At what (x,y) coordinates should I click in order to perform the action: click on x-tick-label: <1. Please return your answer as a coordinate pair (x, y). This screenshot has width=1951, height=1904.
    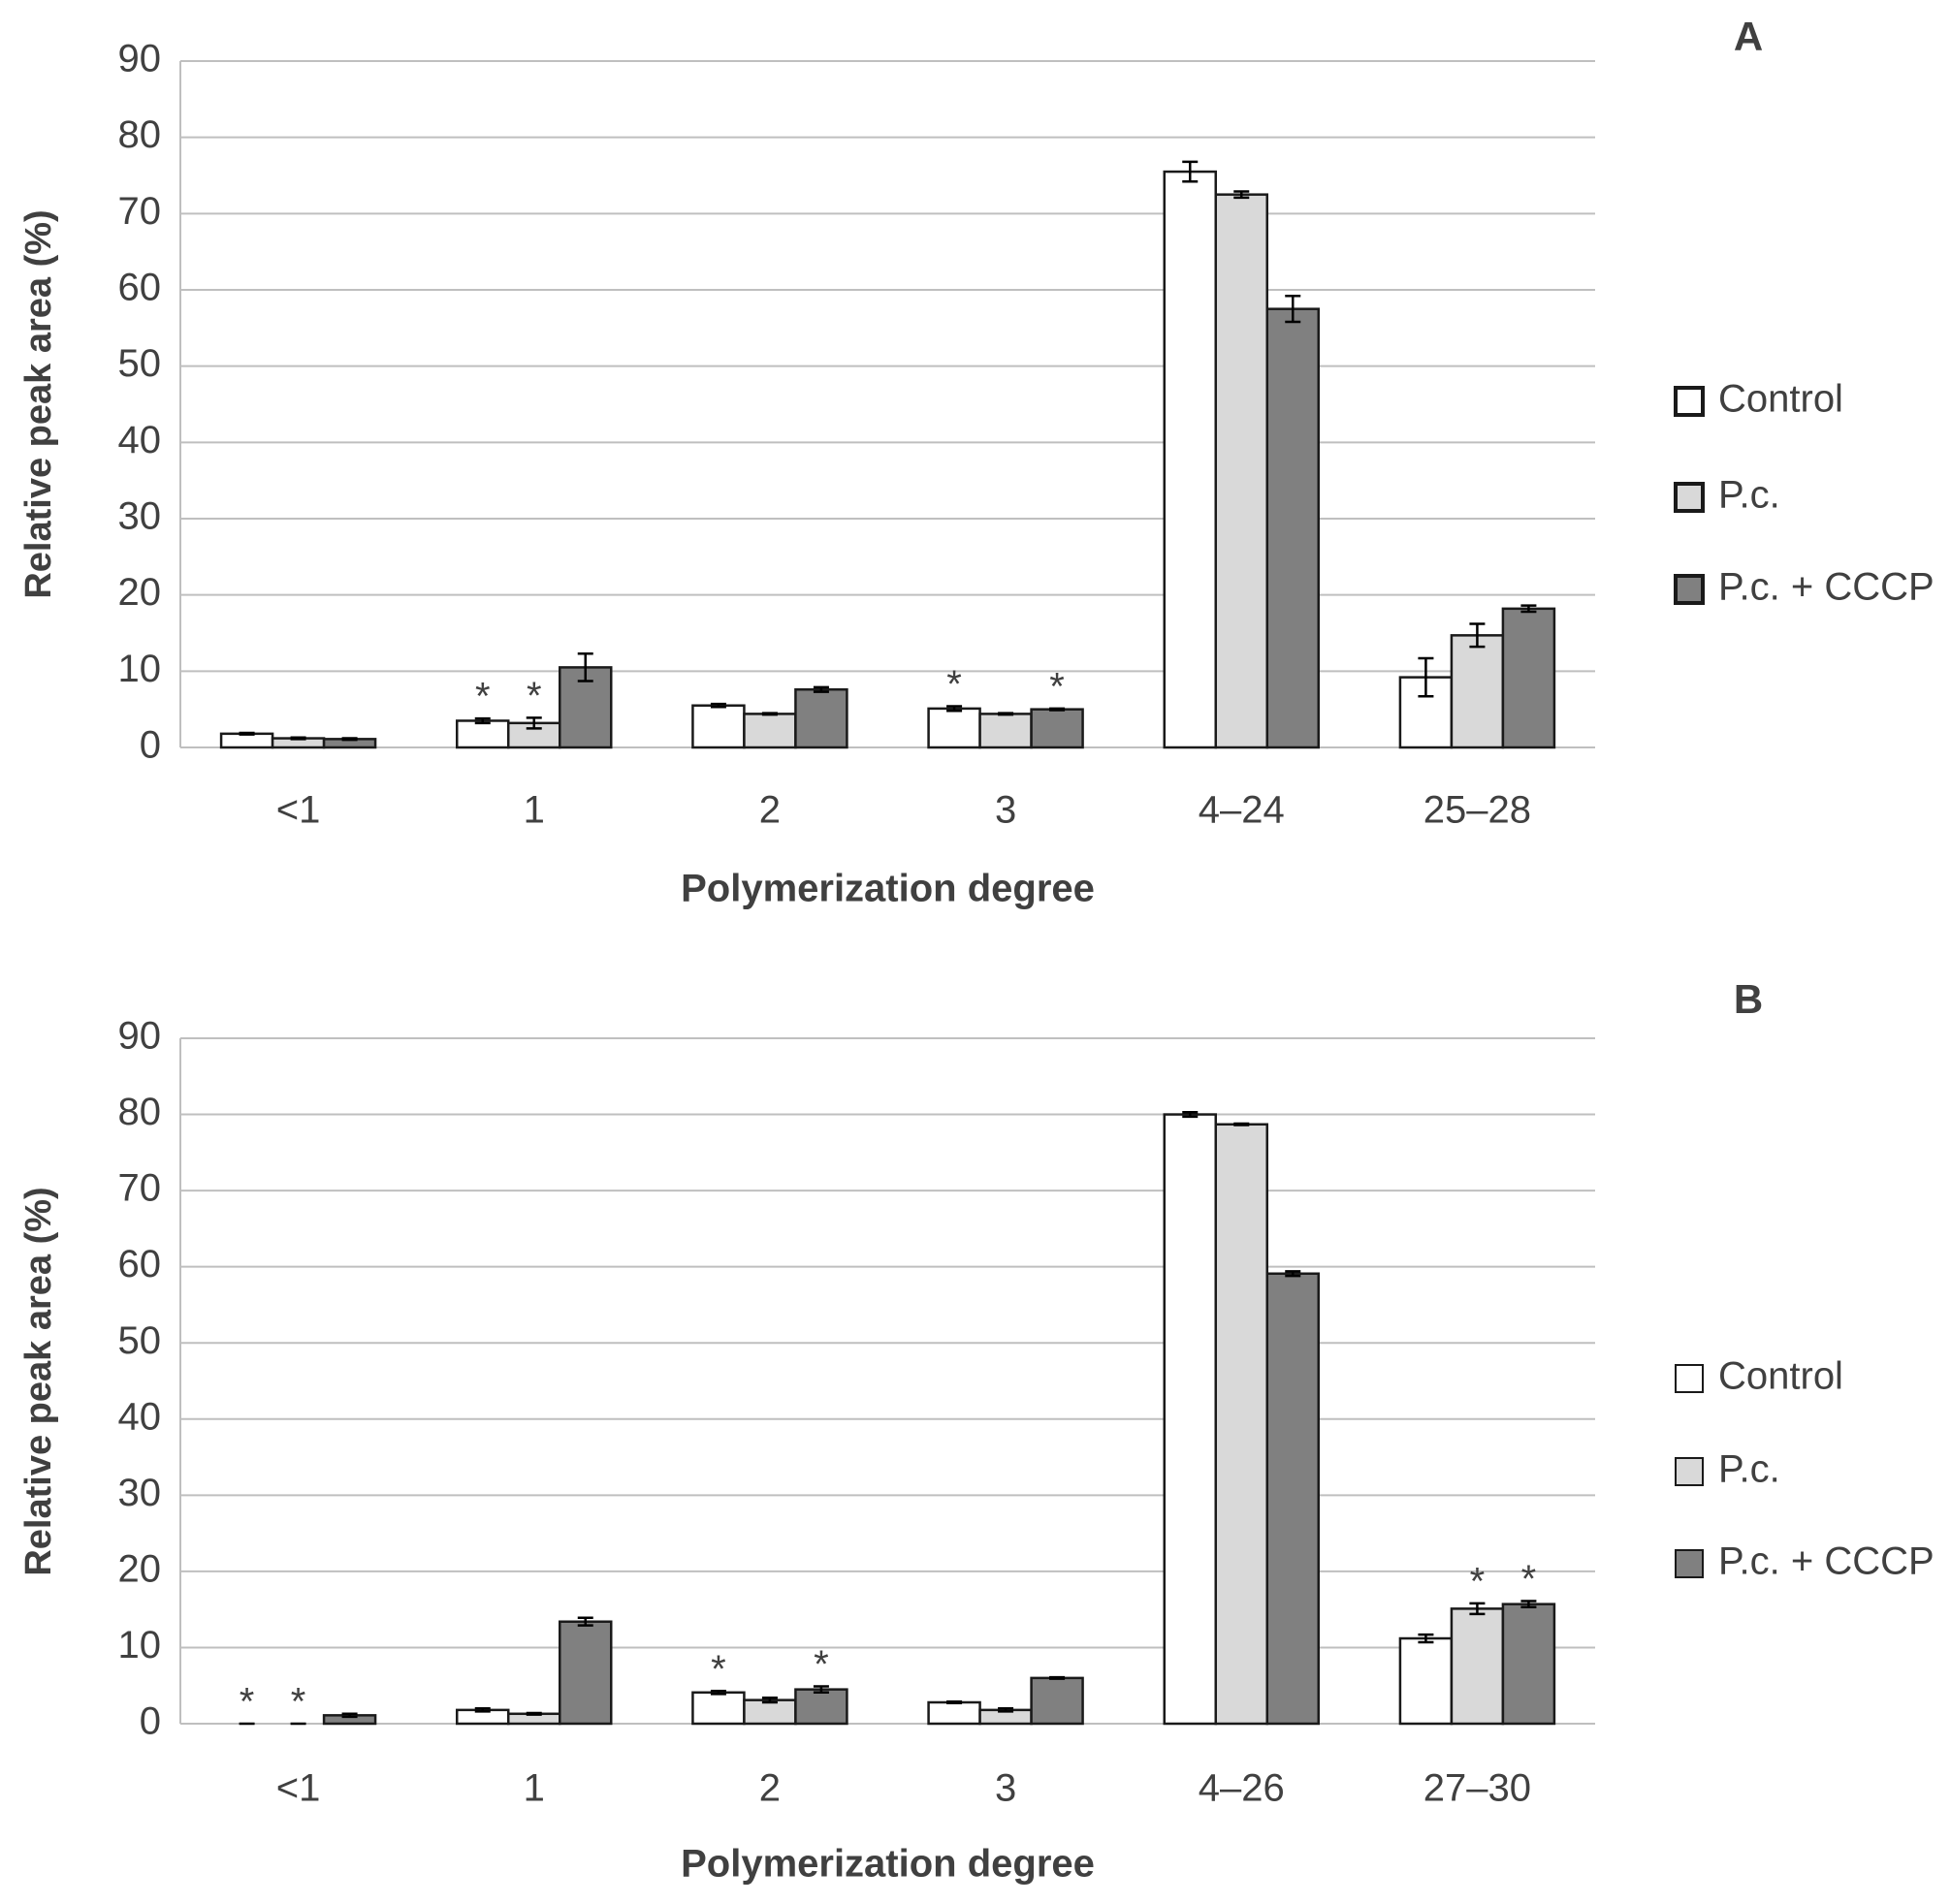
    Looking at the image, I should click on (298, 810).